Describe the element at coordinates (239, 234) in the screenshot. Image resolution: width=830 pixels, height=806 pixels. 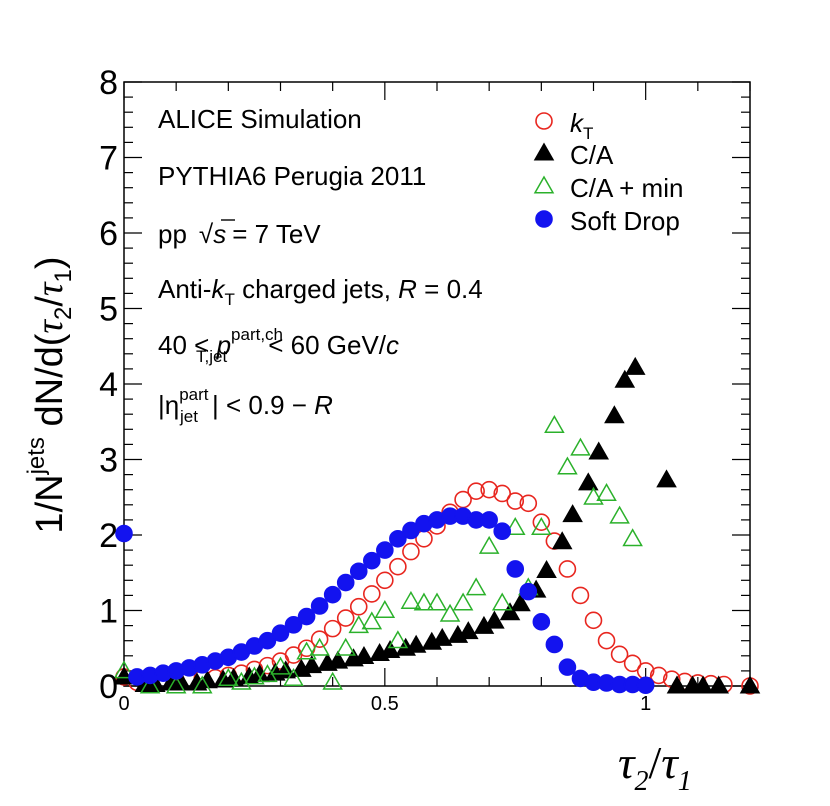
I see `annotation-energy: pp √s = 7 TeV` at that location.